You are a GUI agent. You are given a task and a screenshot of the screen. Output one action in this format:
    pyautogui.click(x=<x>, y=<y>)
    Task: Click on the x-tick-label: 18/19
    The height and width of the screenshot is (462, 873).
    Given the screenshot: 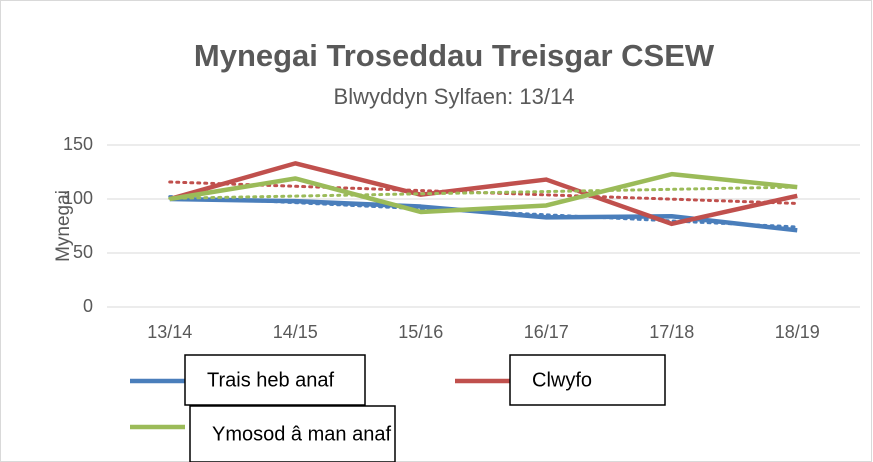 What is the action you would take?
    pyautogui.click(x=797, y=332)
    